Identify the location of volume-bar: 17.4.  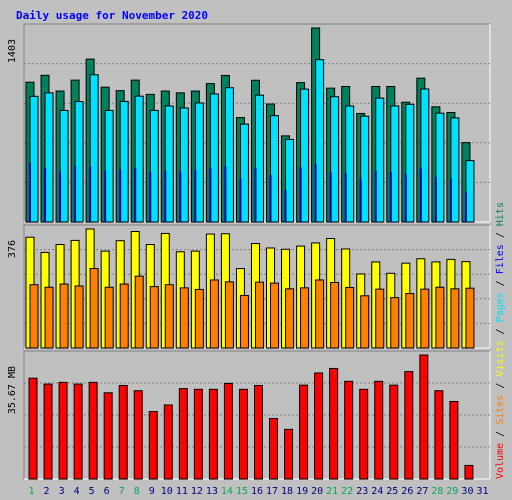
(274, 449).